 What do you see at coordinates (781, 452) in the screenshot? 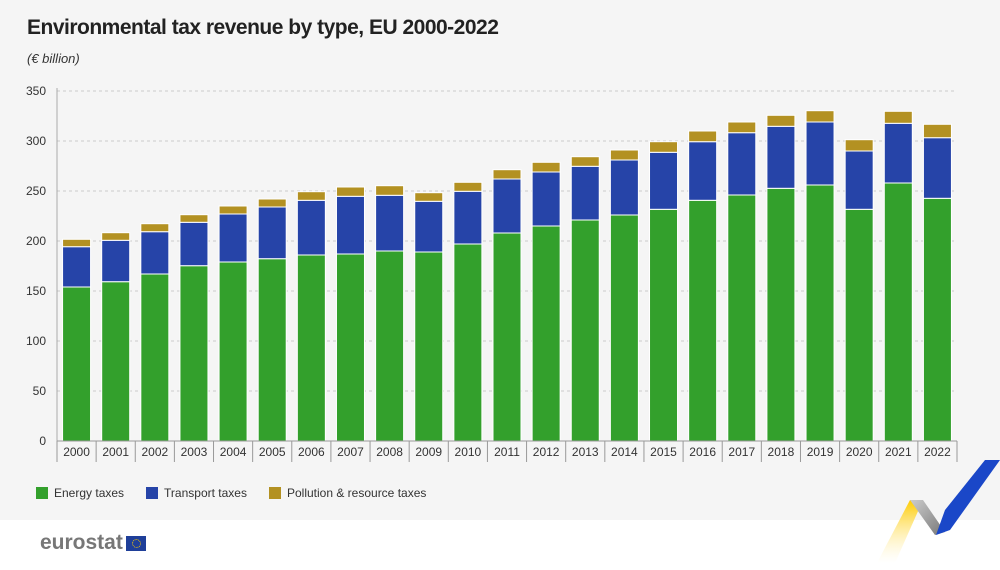
I see `x-tick-label: 2018` at bounding box center [781, 452].